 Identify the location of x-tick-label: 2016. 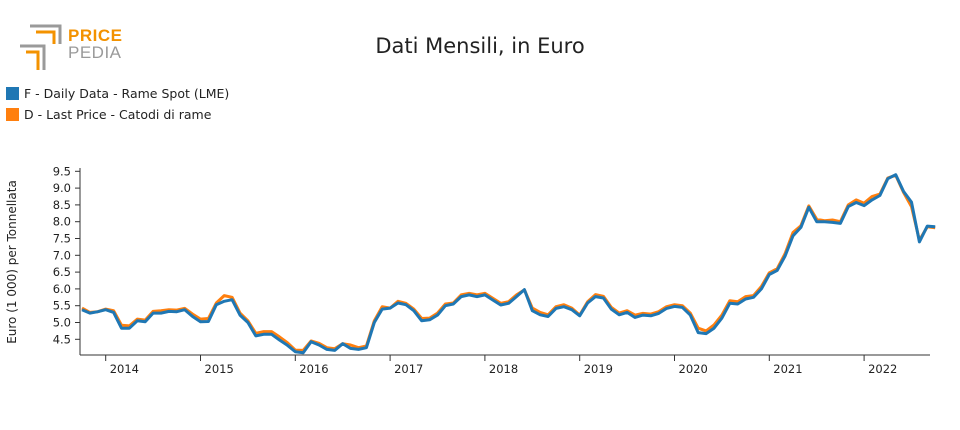
(313, 369).